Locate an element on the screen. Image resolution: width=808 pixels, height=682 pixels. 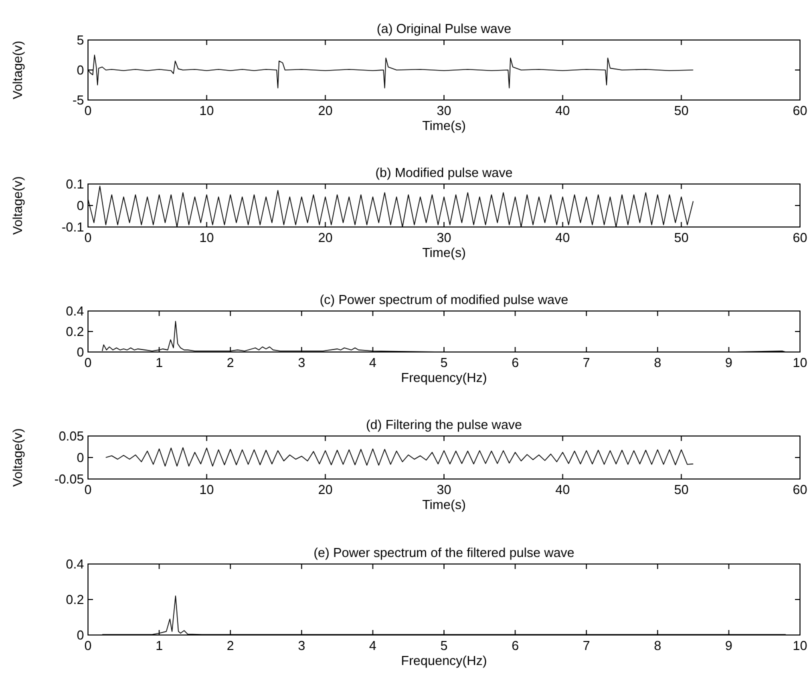
y-tick-label: 0.1 is located at coordinates (75, 184).